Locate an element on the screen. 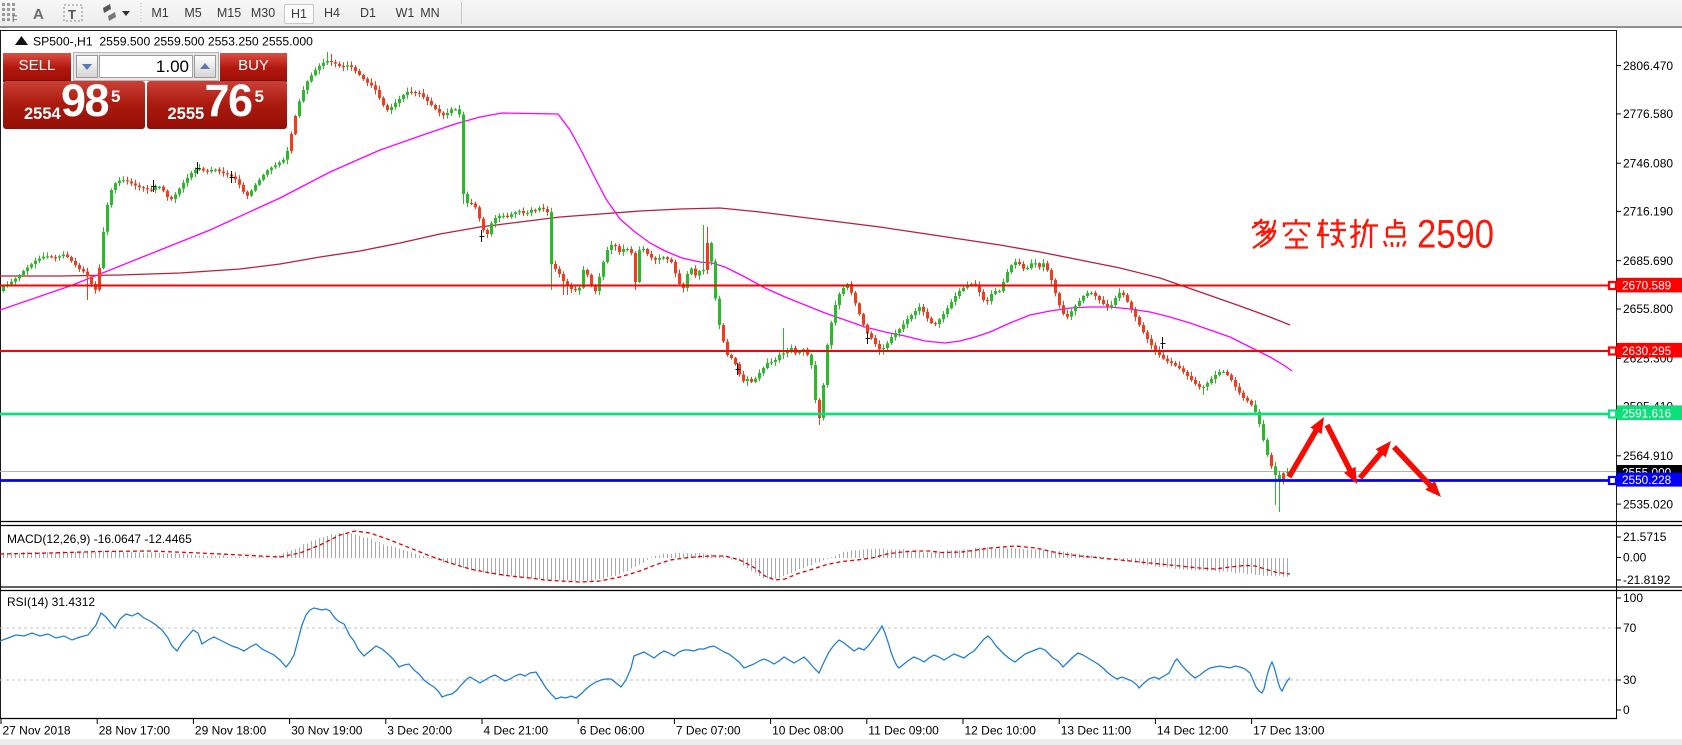 The width and height of the screenshot is (1682, 745). svg-text: 0 is located at coordinates (1626, 710).